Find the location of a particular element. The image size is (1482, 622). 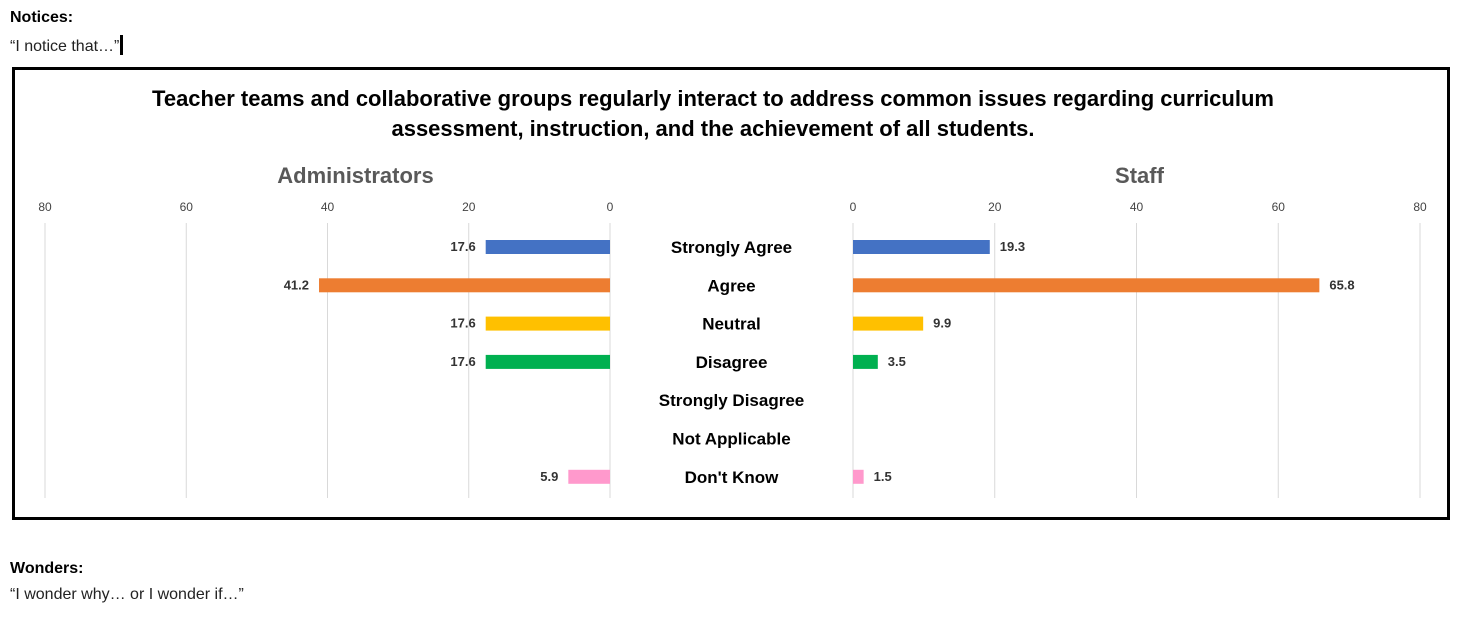

data-label-administrators: 41.2 is located at coordinates (296, 284).